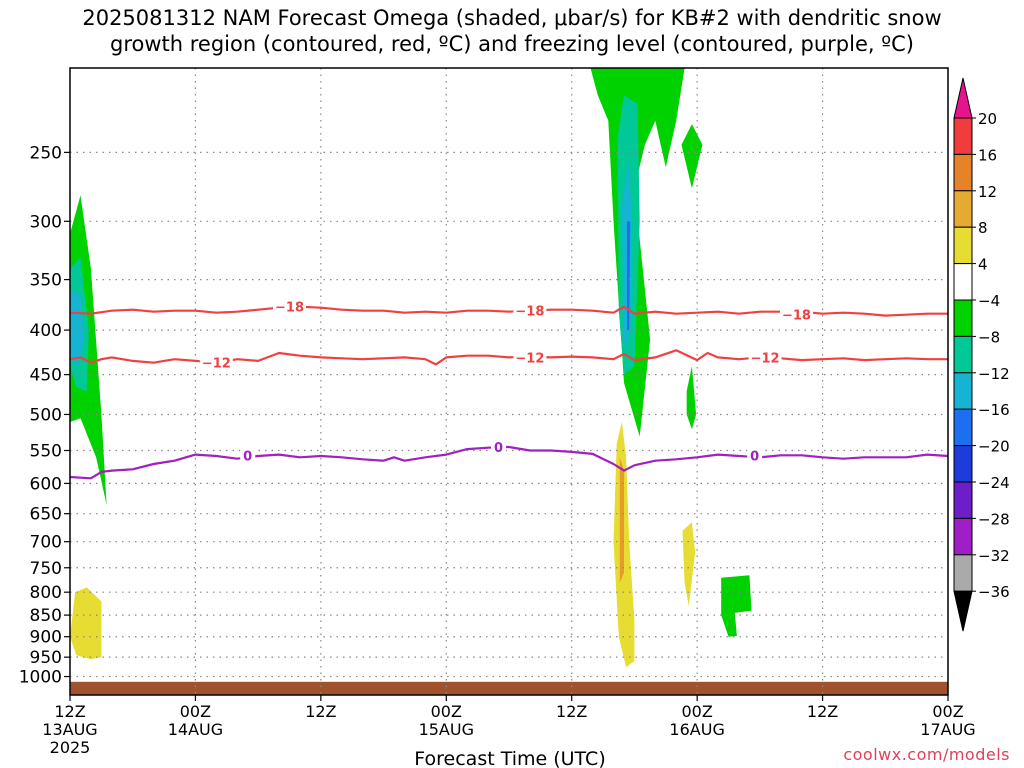 The height and width of the screenshot is (768, 1024). What do you see at coordinates (46, 515) in the screenshot?
I see `y-tick-label-650: 650` at bounding box center [46, 515].